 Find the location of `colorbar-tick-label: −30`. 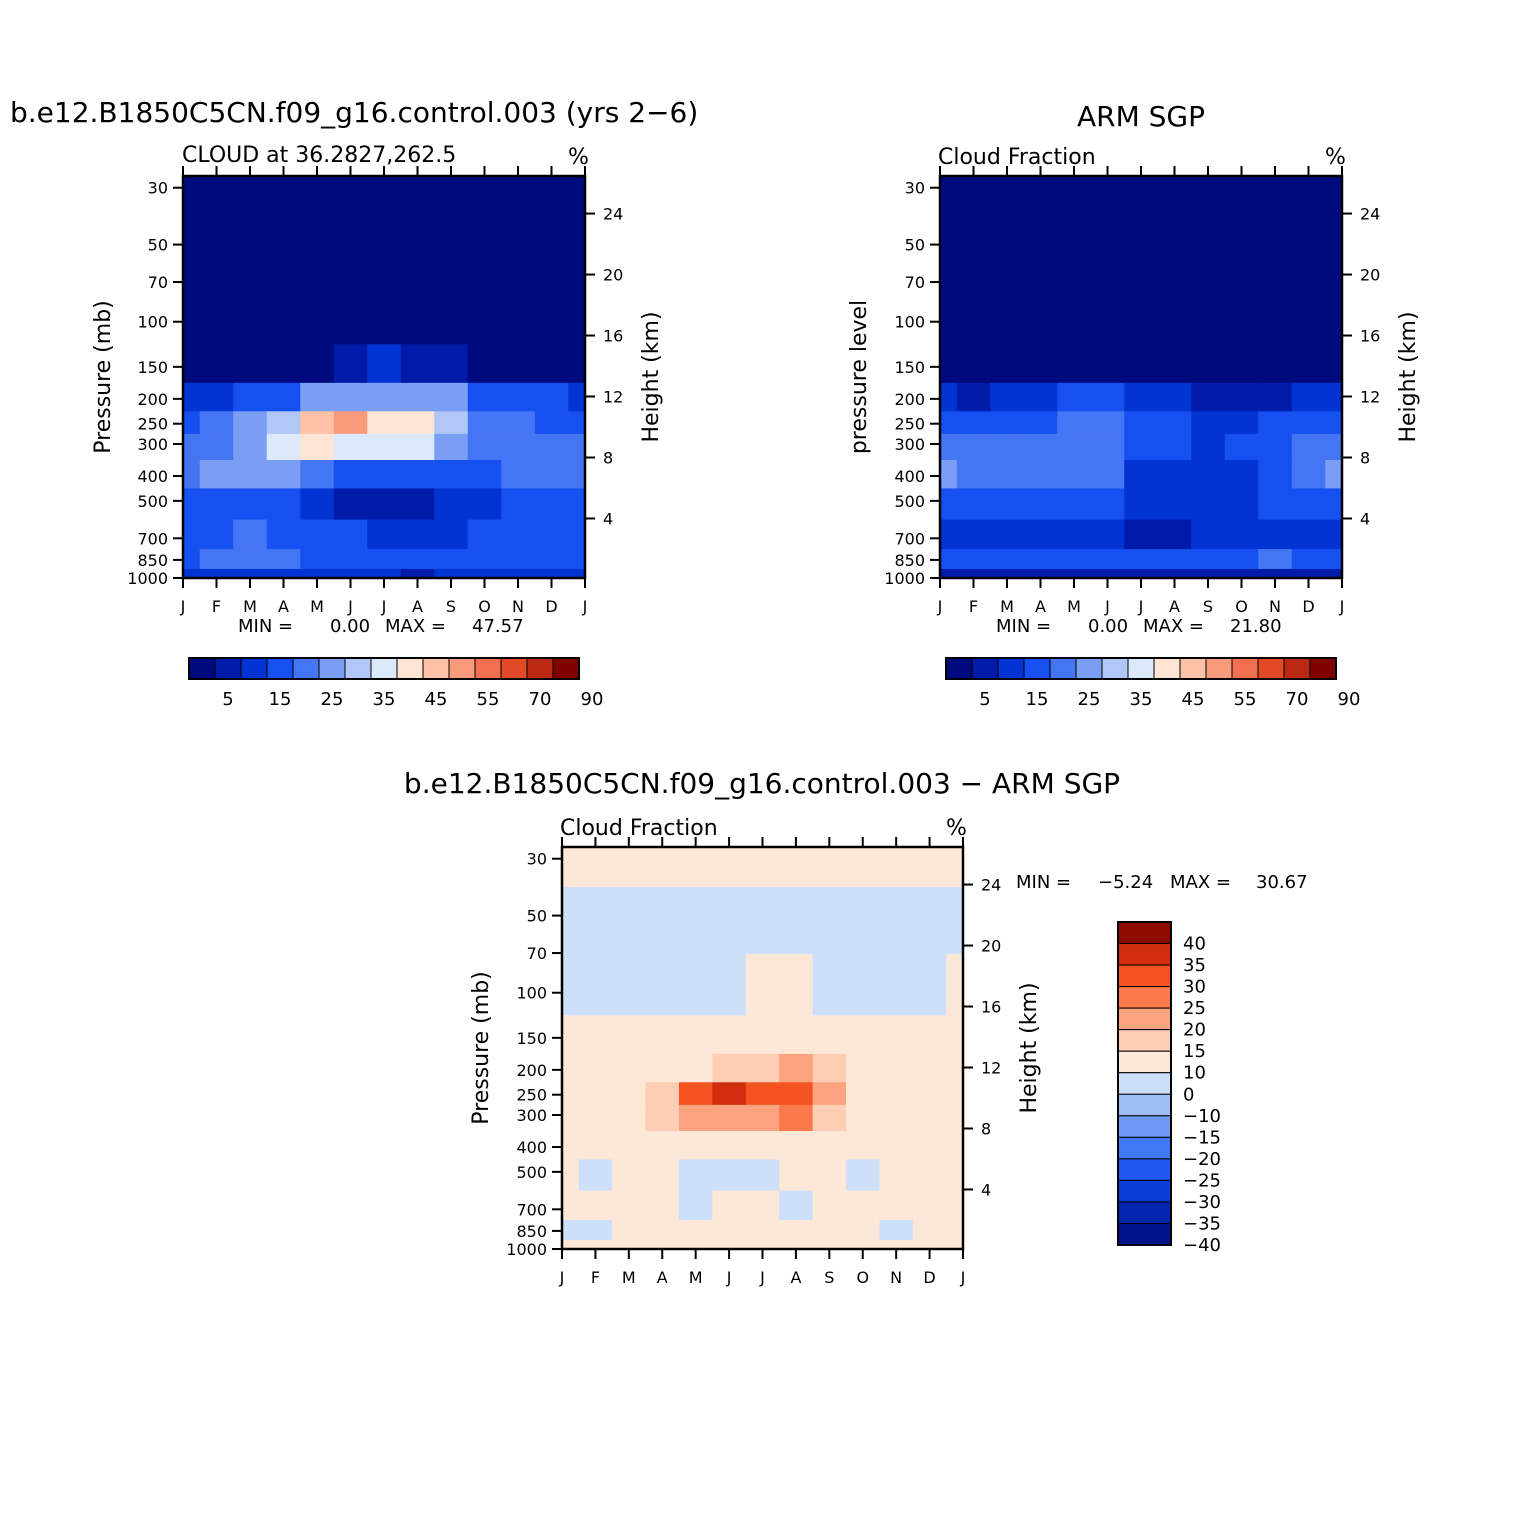

colorbar-tick-label: −30 is located at coordinates (1202, 1202).